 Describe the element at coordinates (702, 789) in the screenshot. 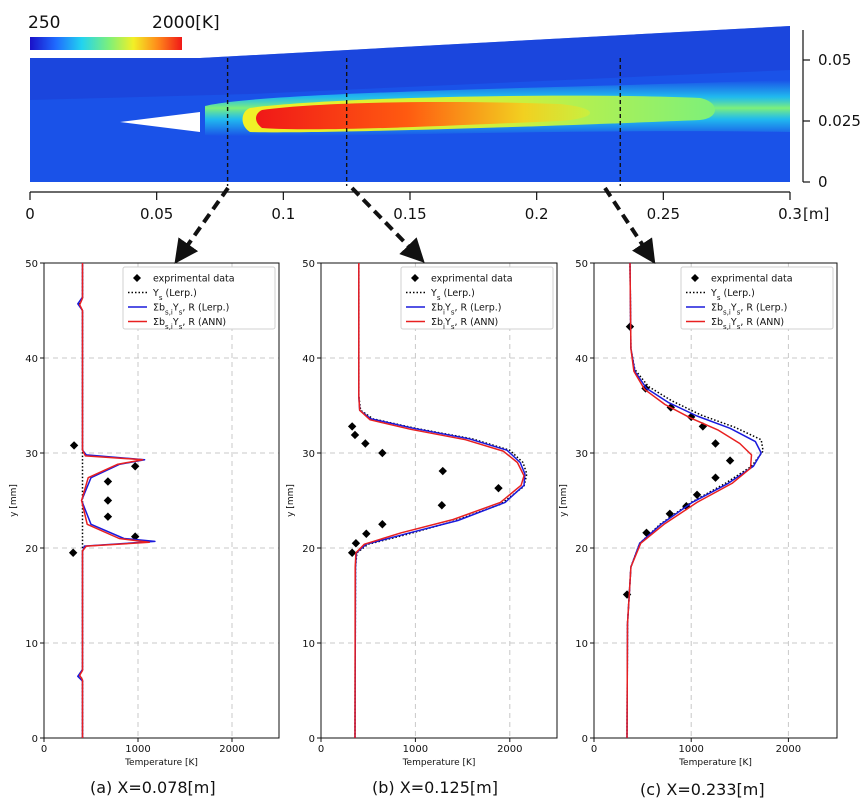

I see `caption-c: (c) X=0.233[m]` at that location.